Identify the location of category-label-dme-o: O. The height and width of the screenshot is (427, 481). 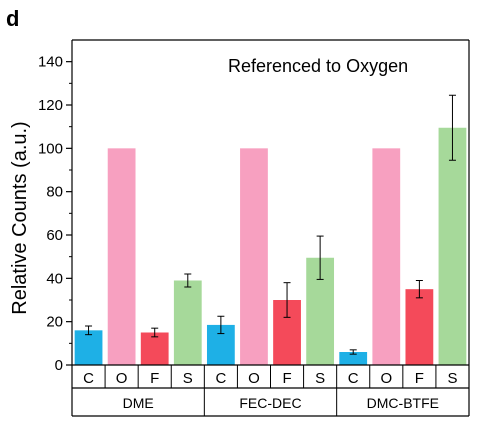
(122, 378).